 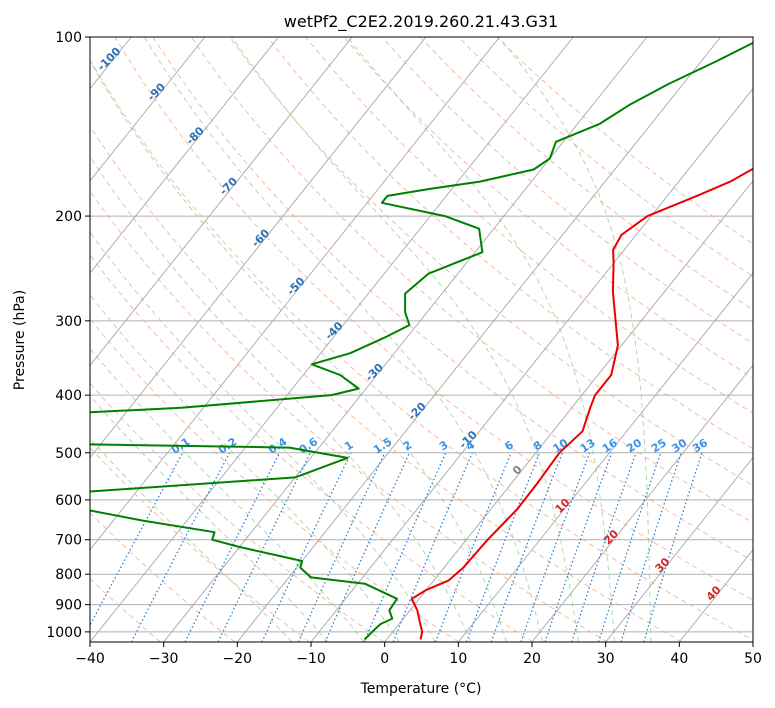 I want to click on mixing-ratio-label: 1, so click(x=349, y=445).